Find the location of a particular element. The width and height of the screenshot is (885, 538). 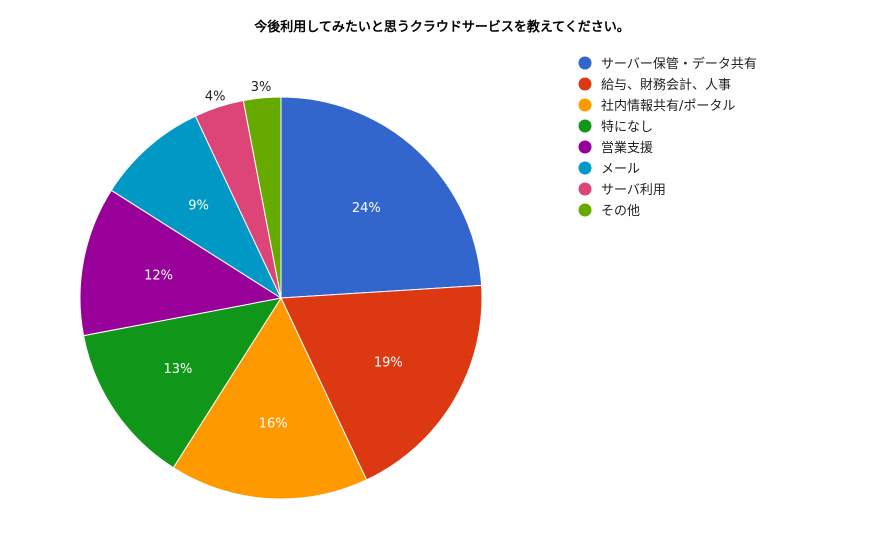

slice-label-6: 9% is located at coordinates (198, 206).